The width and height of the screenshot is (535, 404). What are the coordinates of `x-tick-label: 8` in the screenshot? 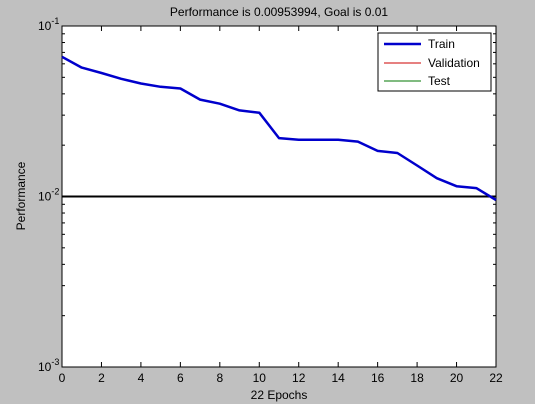 It's located at (219, 378).